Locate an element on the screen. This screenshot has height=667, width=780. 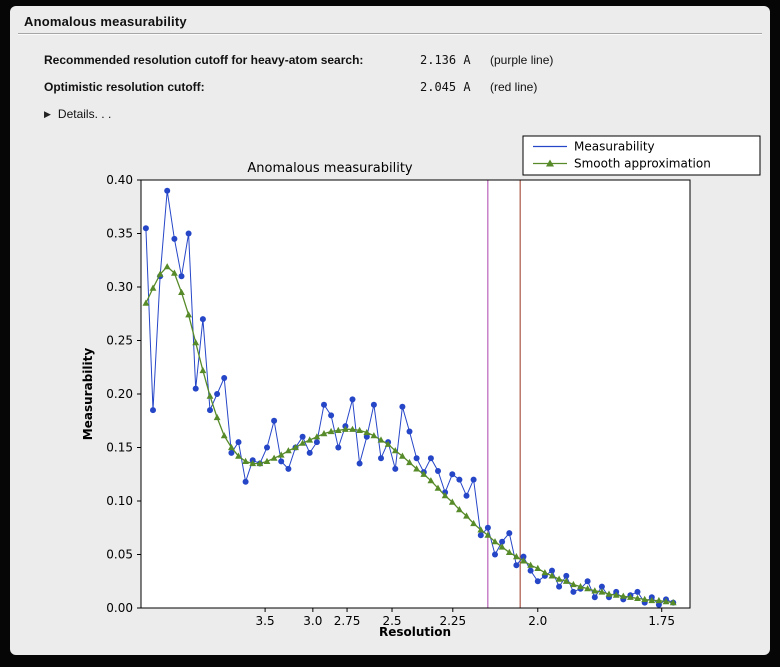
recommended-cutoff-value: 2.136 A is located at coordinates (445, 60).